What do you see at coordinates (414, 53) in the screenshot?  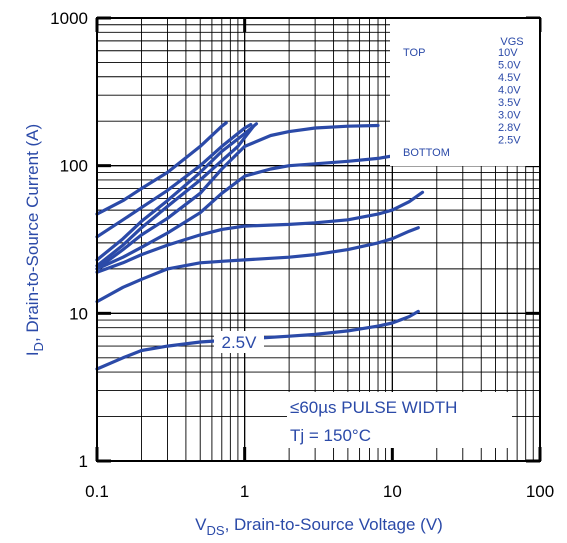 I see `legend-top-label: TOP` at bounding box center [414, 53].